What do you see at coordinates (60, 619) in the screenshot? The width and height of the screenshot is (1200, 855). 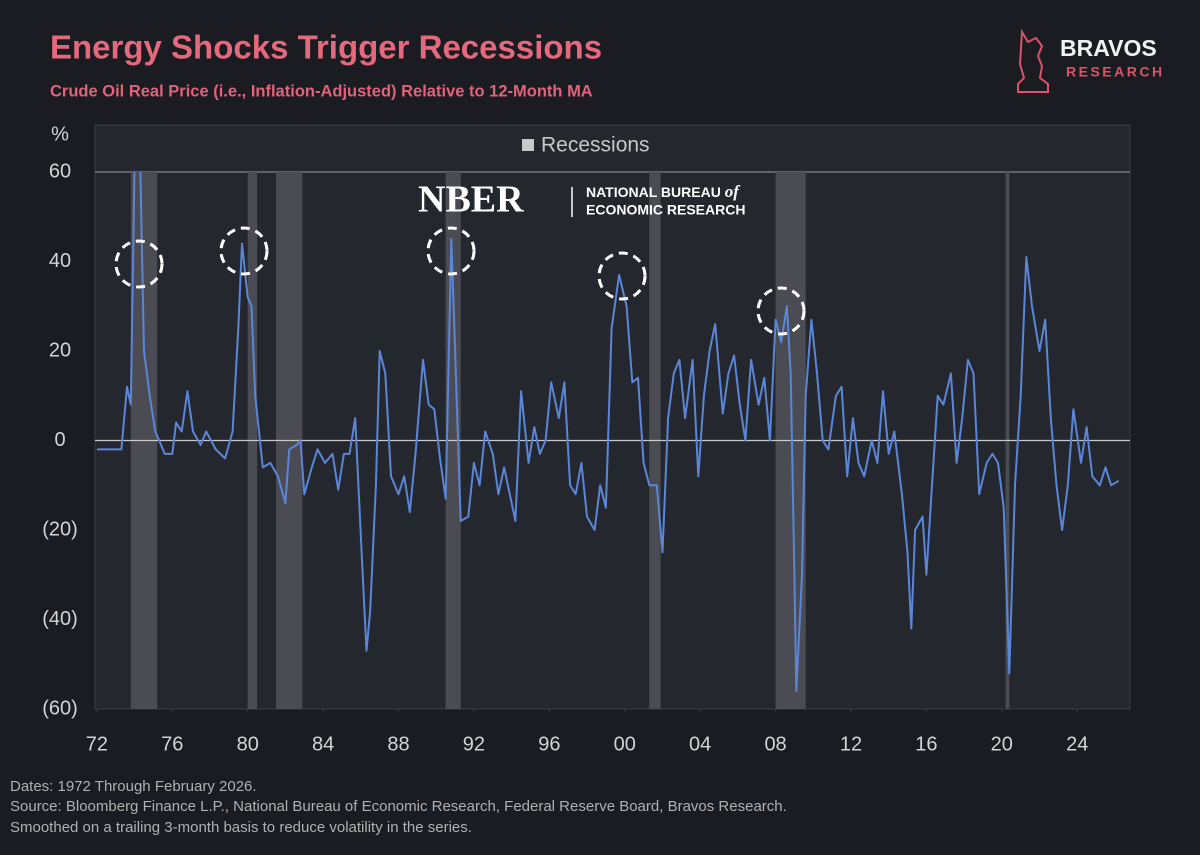 I see `y-tick-label: (40)` at bounding box center [60, 619].